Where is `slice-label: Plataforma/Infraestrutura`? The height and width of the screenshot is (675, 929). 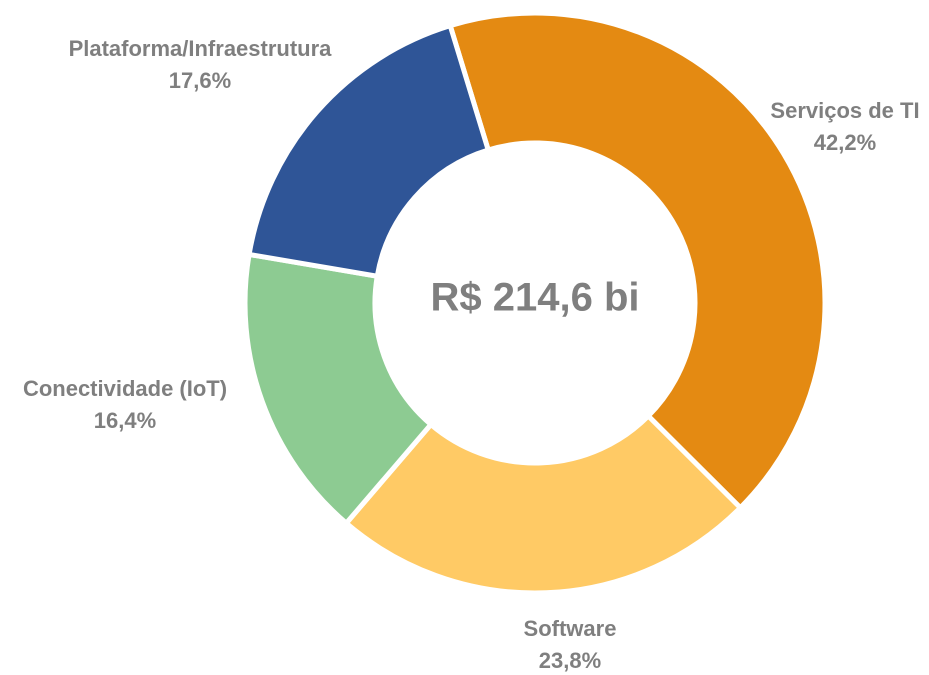
slice-label: Plataforma/Infraestrutura is located at coordinates (201, 48).